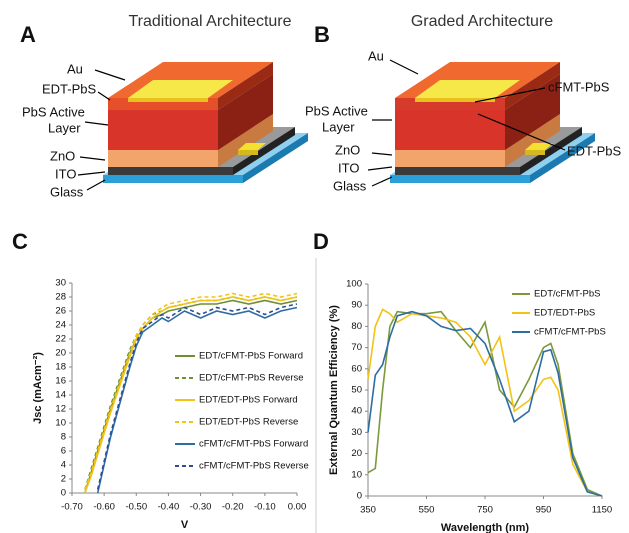 The width and height of the screenshot is (629, 533). What do you see at coordinates (201, 507) in the screenshot?
I see `x-tick-label: -0.30` at bounding box center [201, 507].